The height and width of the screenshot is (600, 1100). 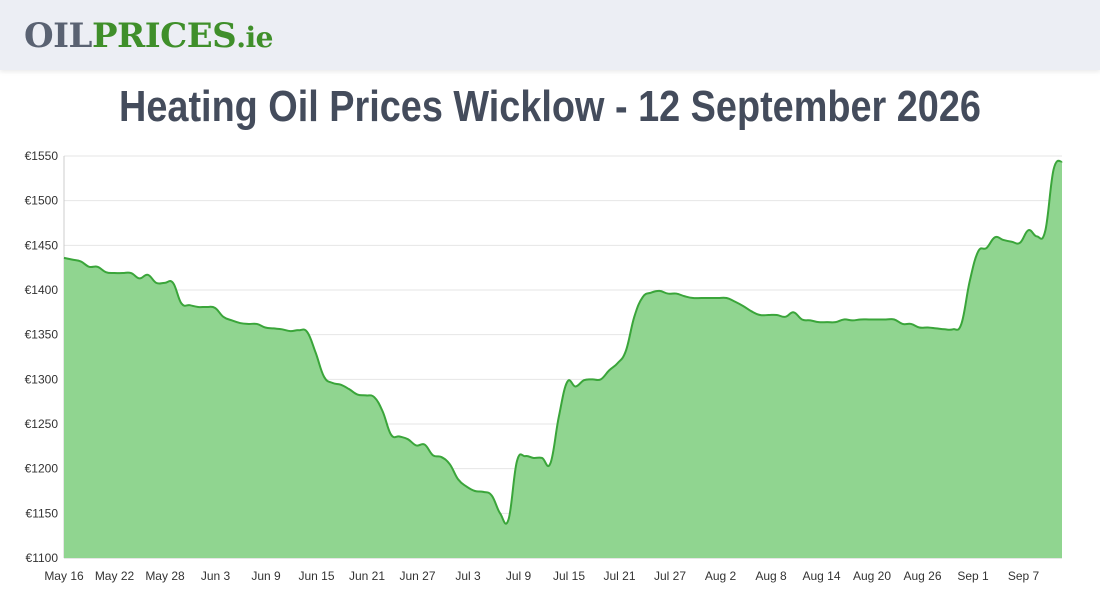 I want to click on x-tick-label: Sep 7, so click(x=1024, y=576).